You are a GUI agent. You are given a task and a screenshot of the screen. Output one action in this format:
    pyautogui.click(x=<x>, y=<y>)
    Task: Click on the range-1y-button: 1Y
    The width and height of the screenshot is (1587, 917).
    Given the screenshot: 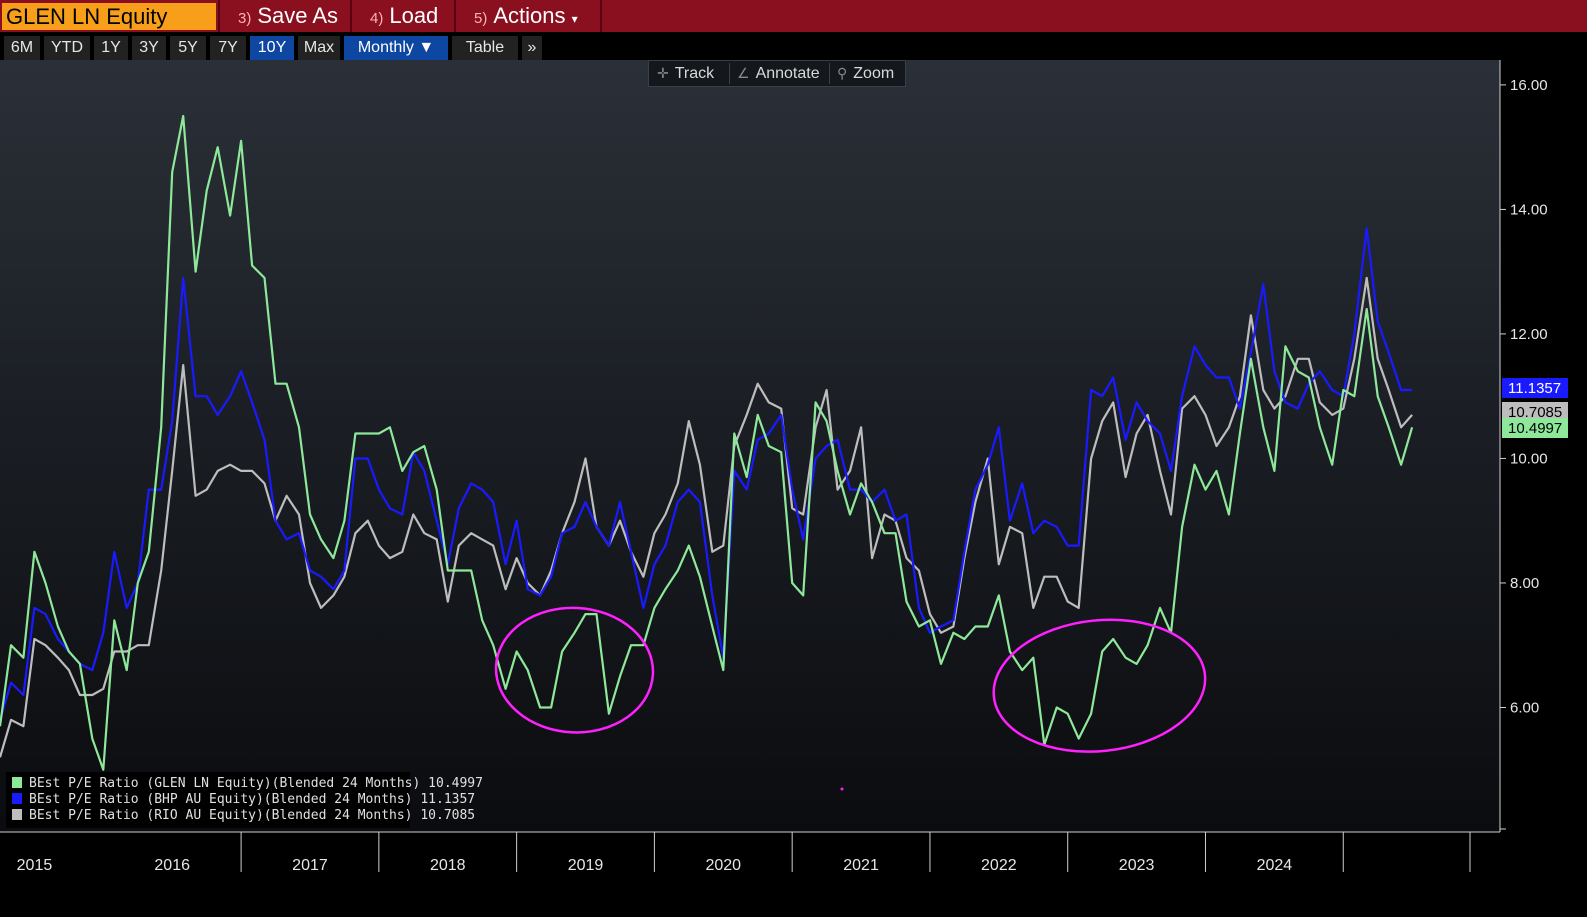 What is the action you would take?
    pyautogui.click(x=111, y=48)
    